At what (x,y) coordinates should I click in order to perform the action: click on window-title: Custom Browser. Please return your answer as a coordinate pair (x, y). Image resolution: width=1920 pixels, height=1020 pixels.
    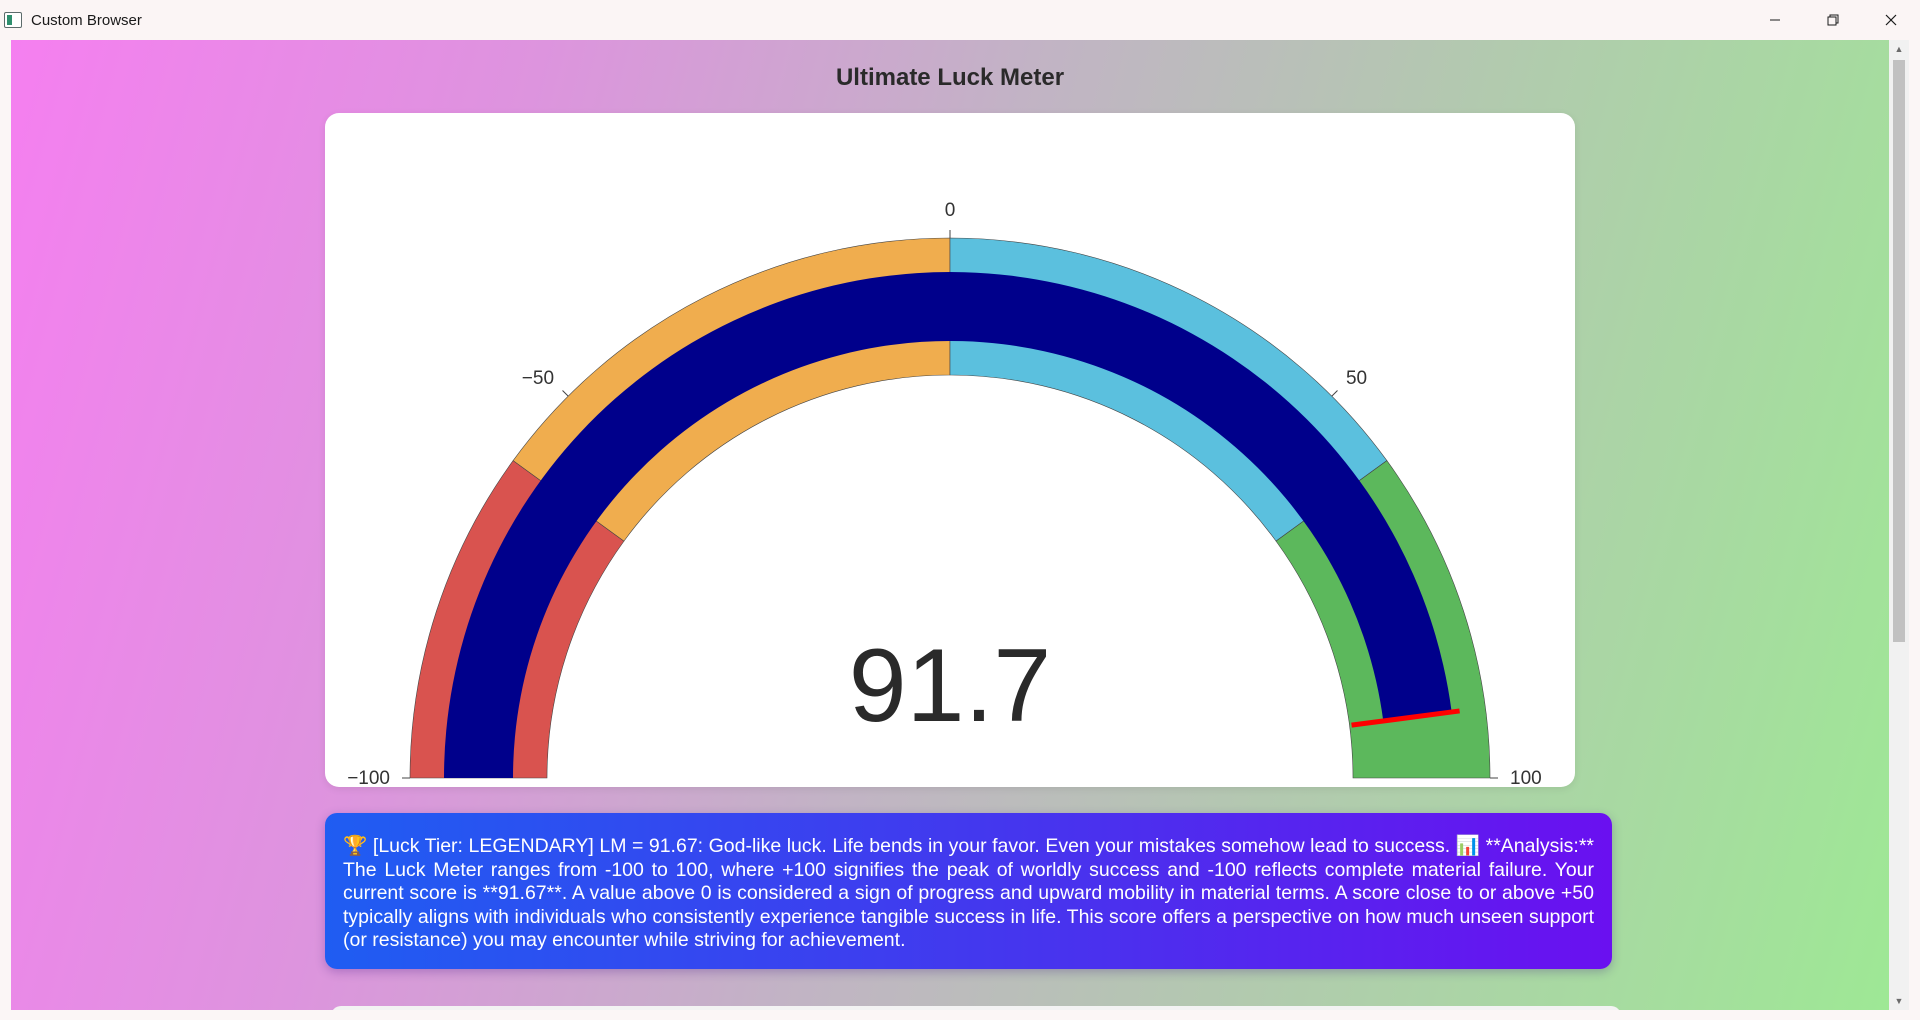
    Looking at the image, I should click on (86, 20).